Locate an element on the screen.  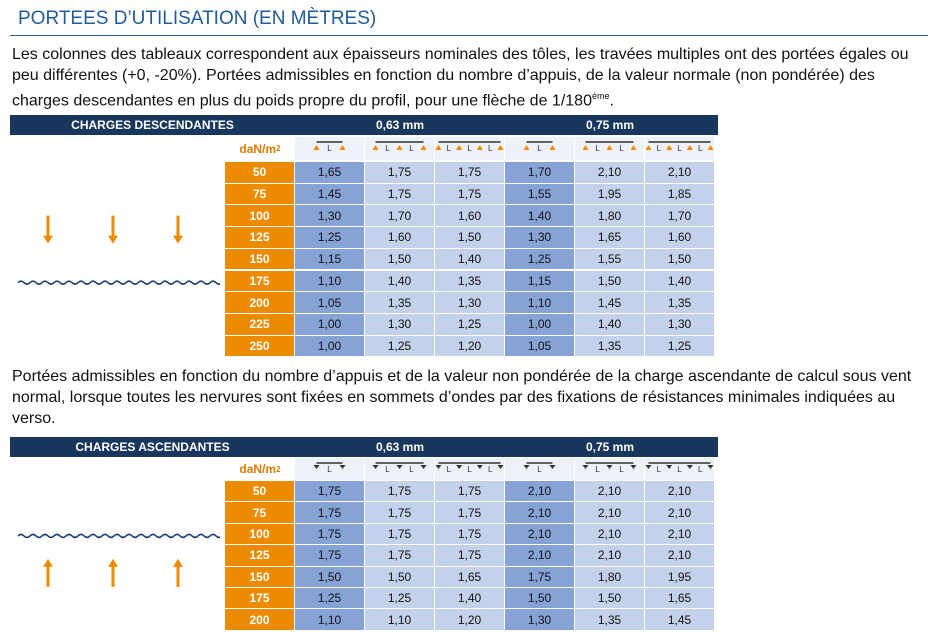
sheet-profile is located at coordinates (118, 536).